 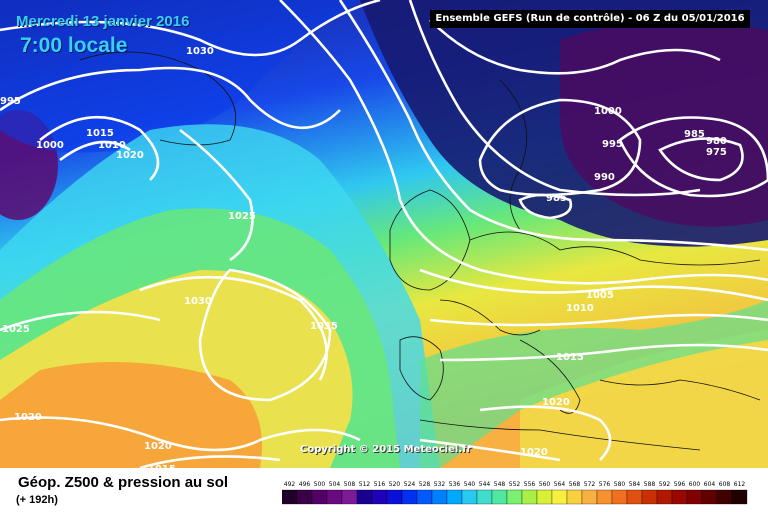 I want to click on scale-tick-label: 504, so click(x=335, y=484).